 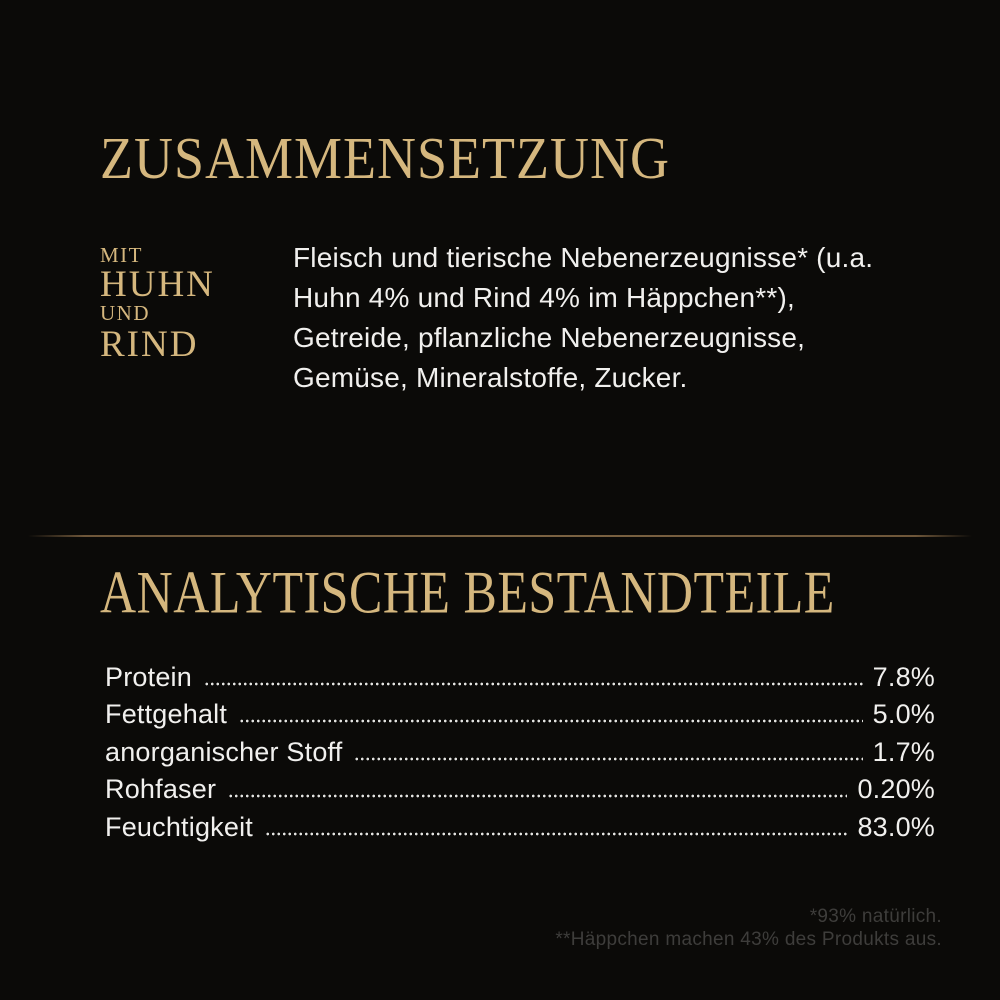 What do you see at coordinates (121, 255) in the screenshot?
I see `badge-prefix: MIT` at bounding box center [121, 255].